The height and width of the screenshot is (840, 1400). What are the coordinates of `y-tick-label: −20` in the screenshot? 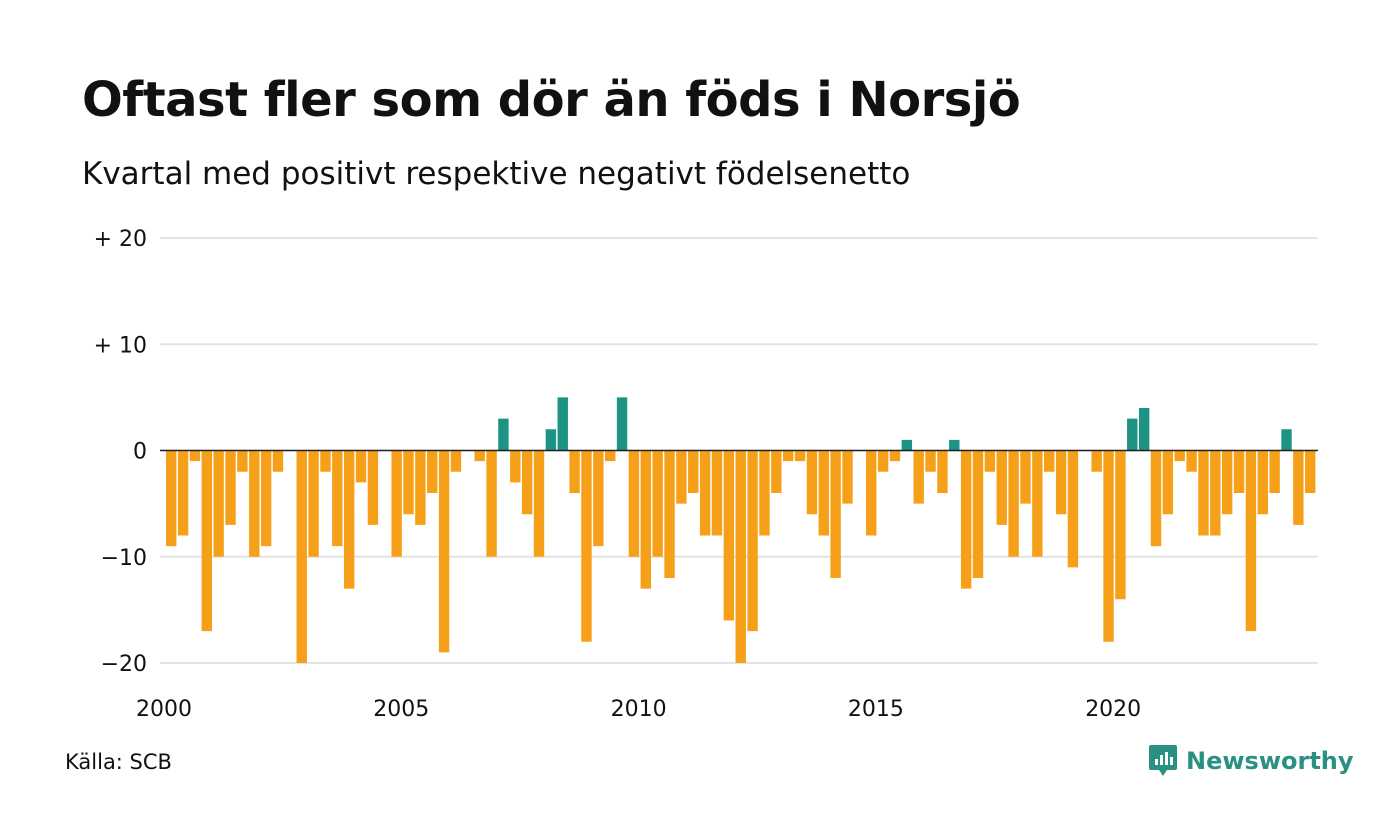 It's located at (124, 664).